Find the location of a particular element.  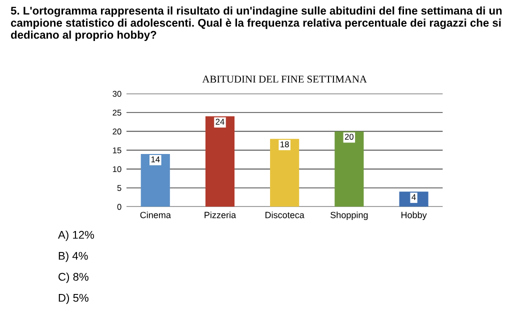

x-tick-label: Discoteca is located at coordinates (285, 215).